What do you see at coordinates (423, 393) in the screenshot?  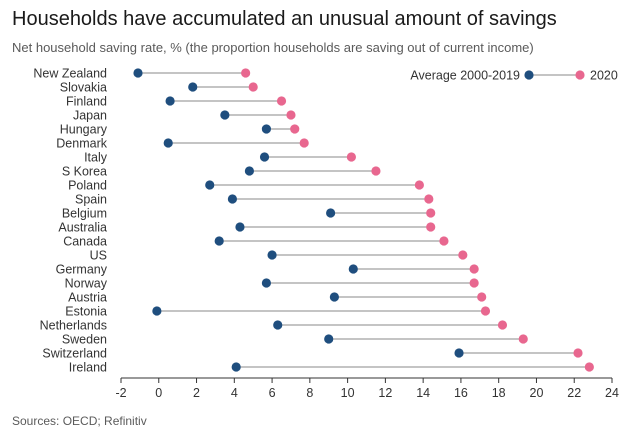 I see `x-tick-label: 14` at bounding box center [423, 393].